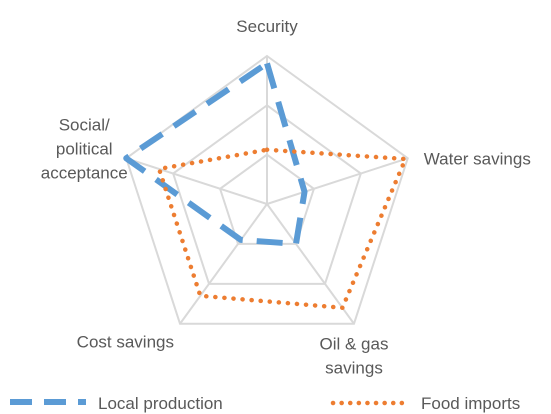  Describe the element at coordinates (337, 181) in the screenshot. I see `spoke-water-savings` at that location.